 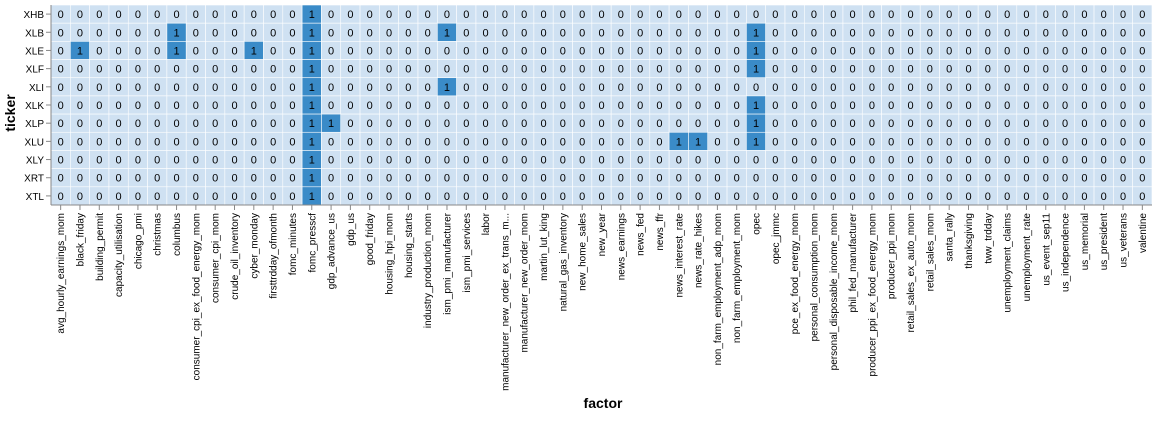 What do you see at coordinates (603, 403) in the screenshot?
I see `x-axis-title: factor` at bounding box center [603, 403].